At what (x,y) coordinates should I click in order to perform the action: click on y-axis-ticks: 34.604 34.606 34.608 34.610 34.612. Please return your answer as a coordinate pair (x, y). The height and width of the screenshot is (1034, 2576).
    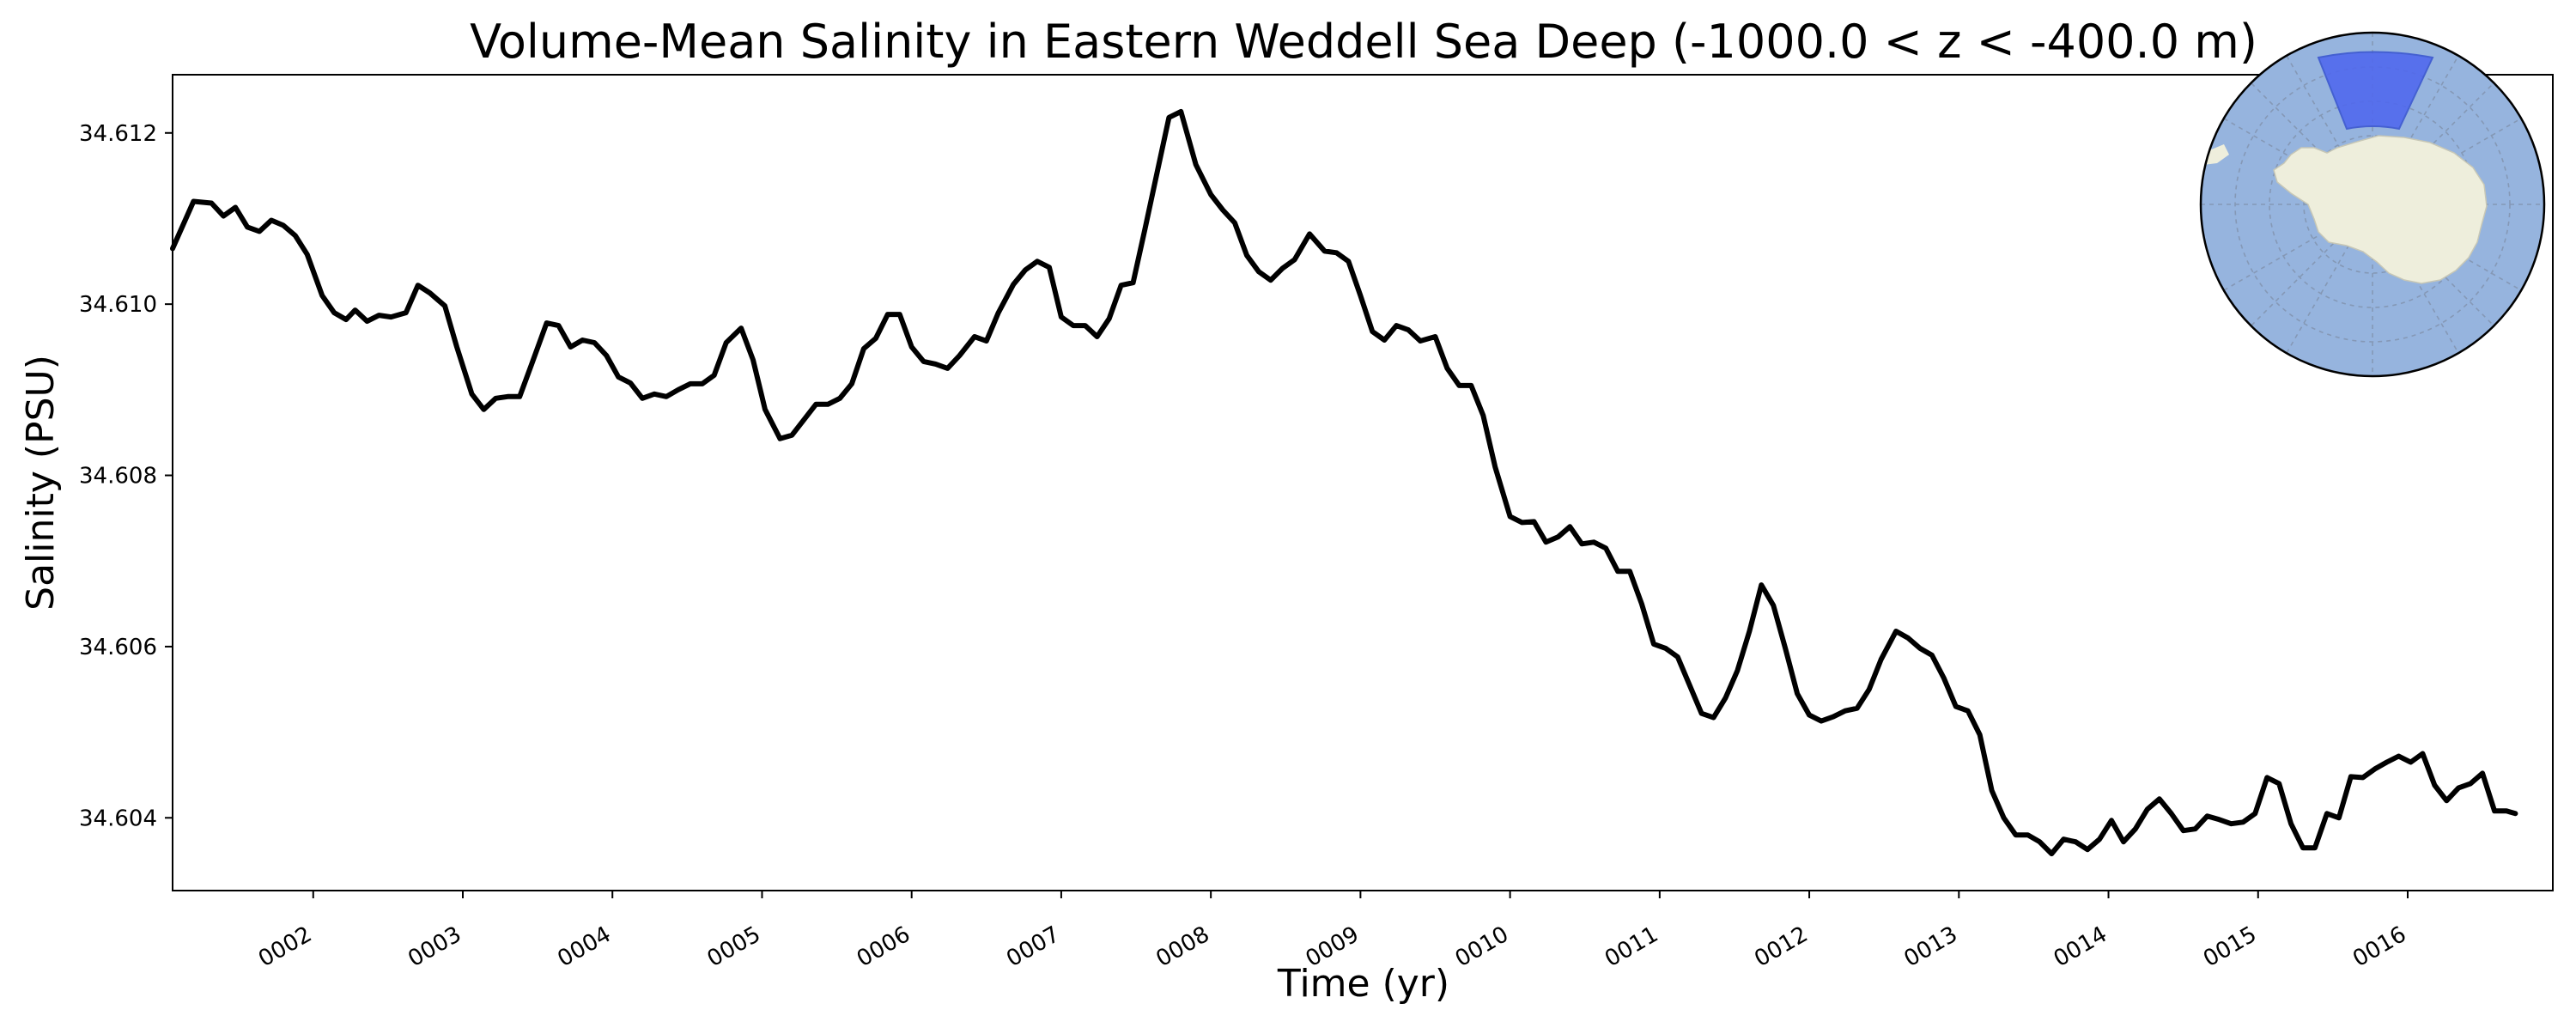
    Looking at the image, I should click on (126, 476).